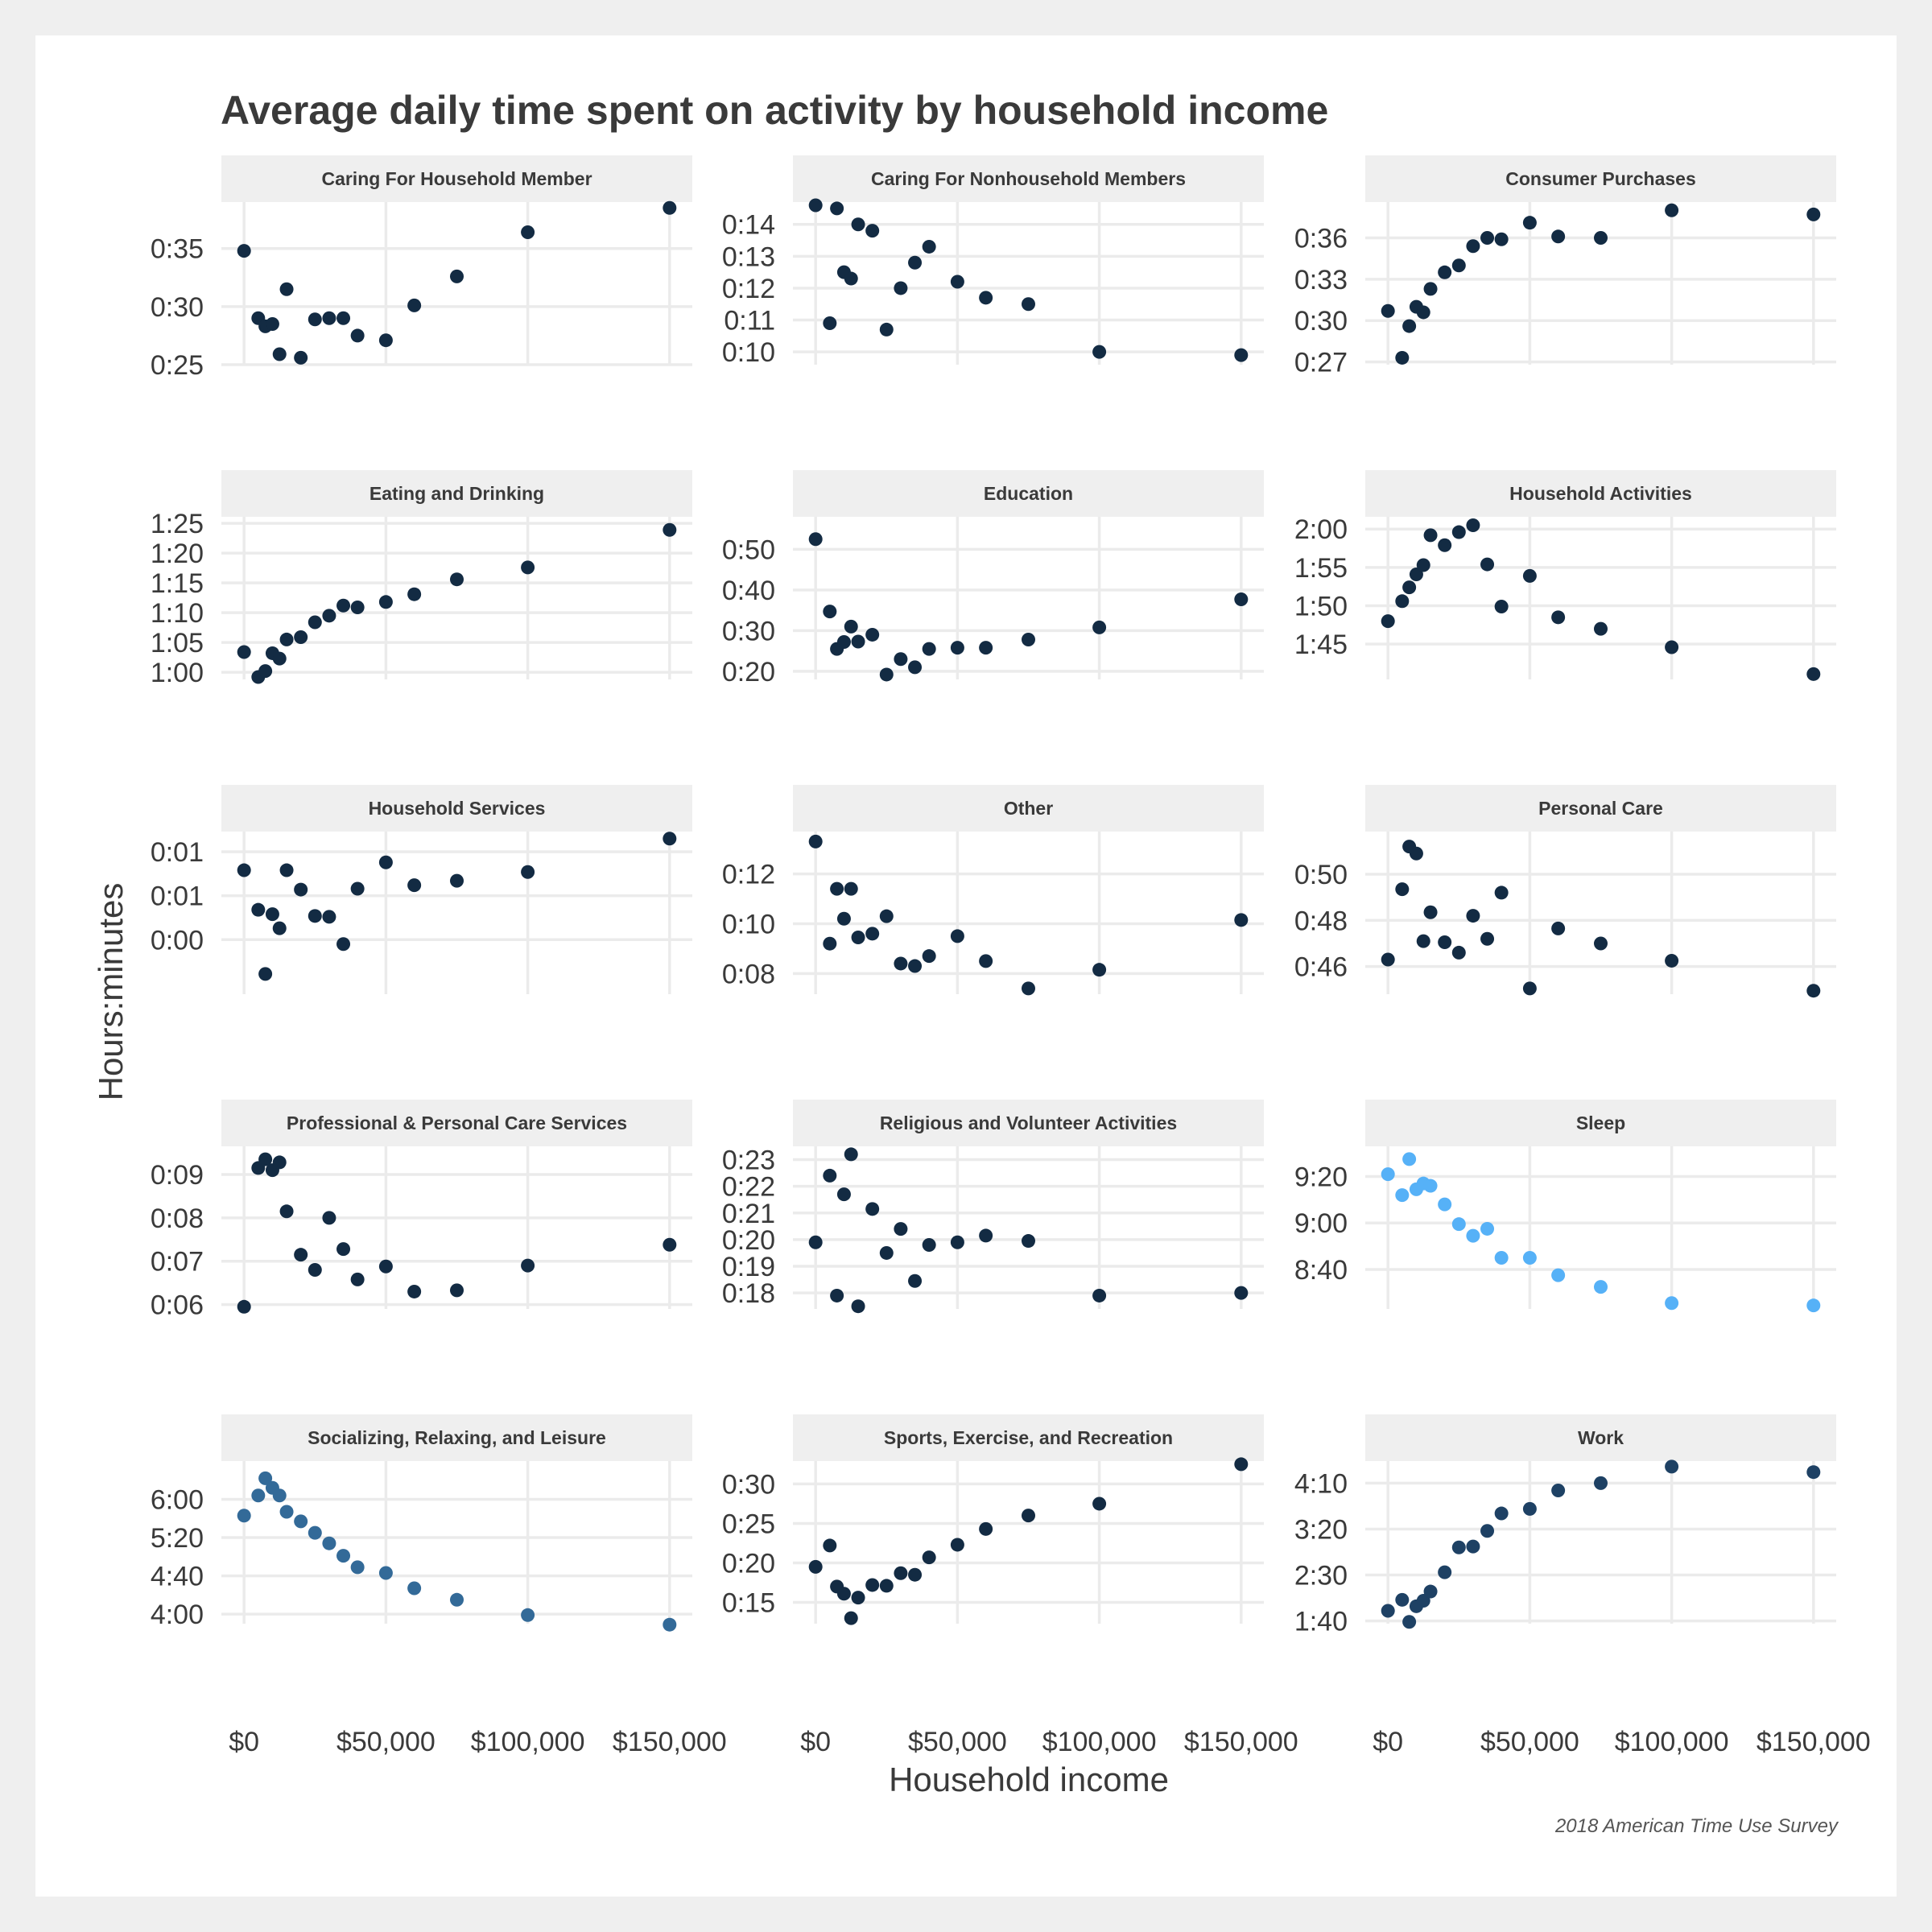 The width and height of the screenshot is (1932, 1932). Describe the element at coordinates (177, 940) in the screenshot. I see `y-tick-label: 0:00` at that location.